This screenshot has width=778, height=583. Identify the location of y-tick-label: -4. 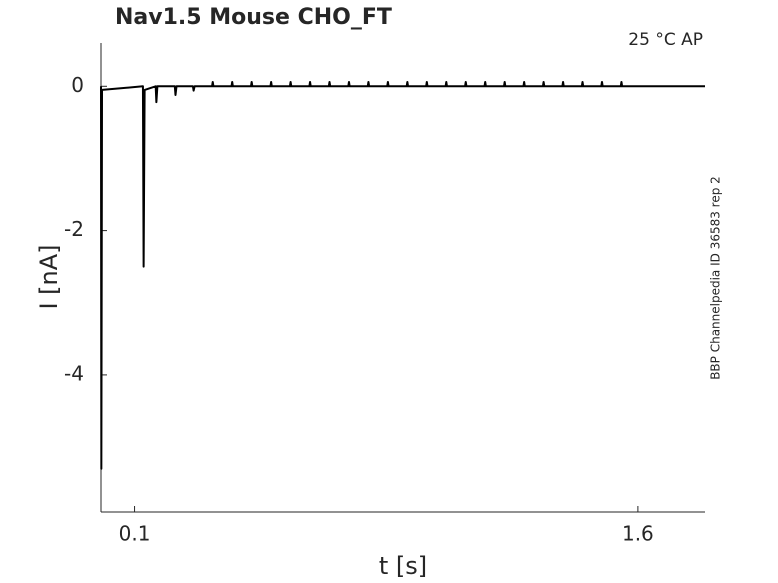
(74, 373).